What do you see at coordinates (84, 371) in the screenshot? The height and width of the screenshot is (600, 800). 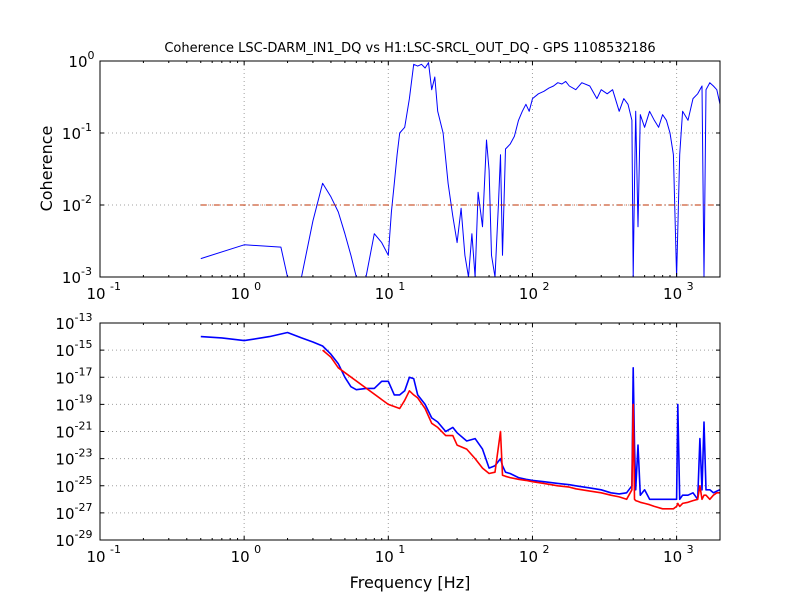 I see `spectrum-y-tick-exponent: -17` at bounding box center [84, 371].